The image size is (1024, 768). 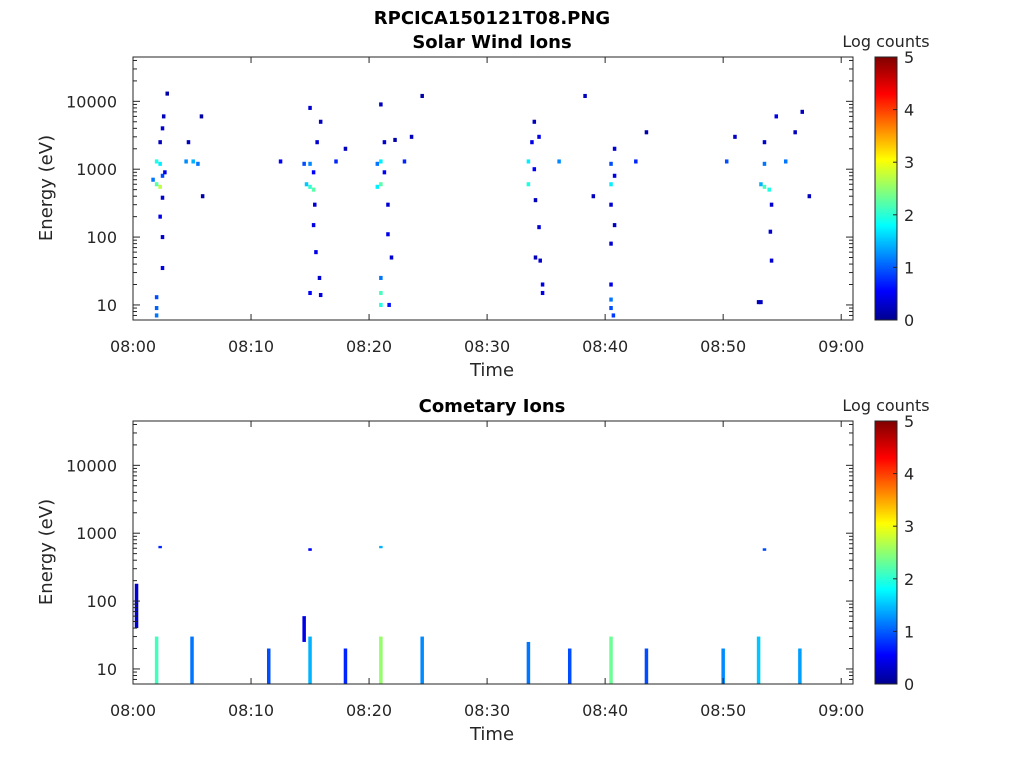 I want to click on y-tick-label: 10000, so click(x=91, y=101).